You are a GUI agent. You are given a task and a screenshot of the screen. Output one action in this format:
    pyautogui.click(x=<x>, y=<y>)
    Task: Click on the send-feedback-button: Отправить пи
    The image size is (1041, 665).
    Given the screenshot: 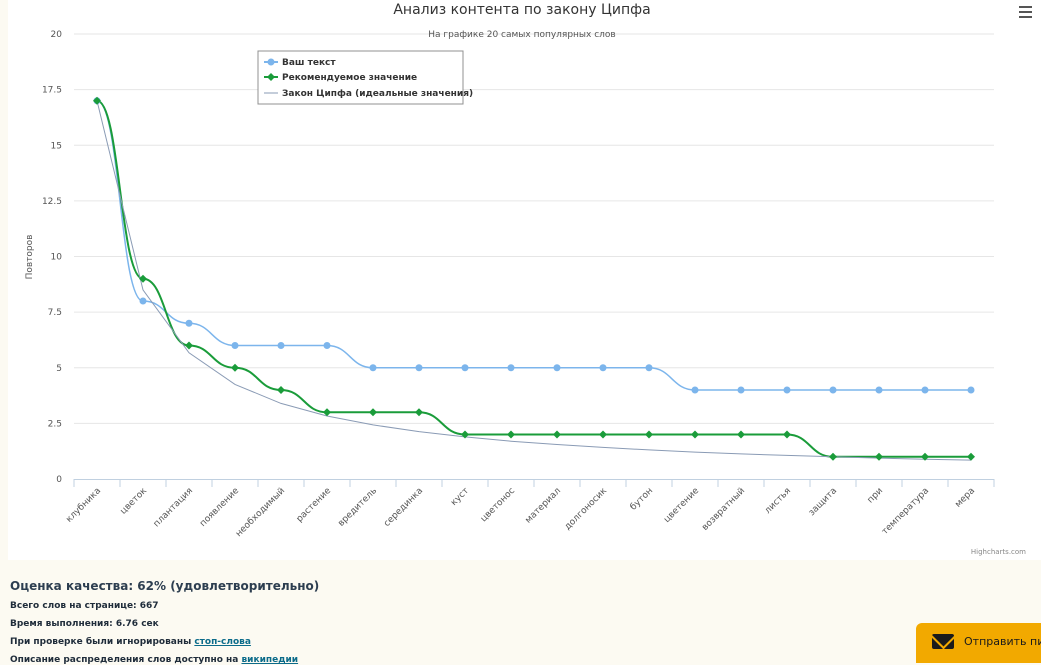 What is the action you would take?
    pyautogui.click(x=978, y=643)
    